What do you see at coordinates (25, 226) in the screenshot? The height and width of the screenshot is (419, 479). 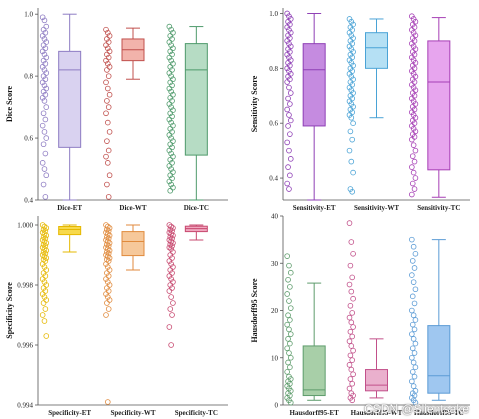 I see `y-tick-label: 1.000` at bounding box center [25, 226].